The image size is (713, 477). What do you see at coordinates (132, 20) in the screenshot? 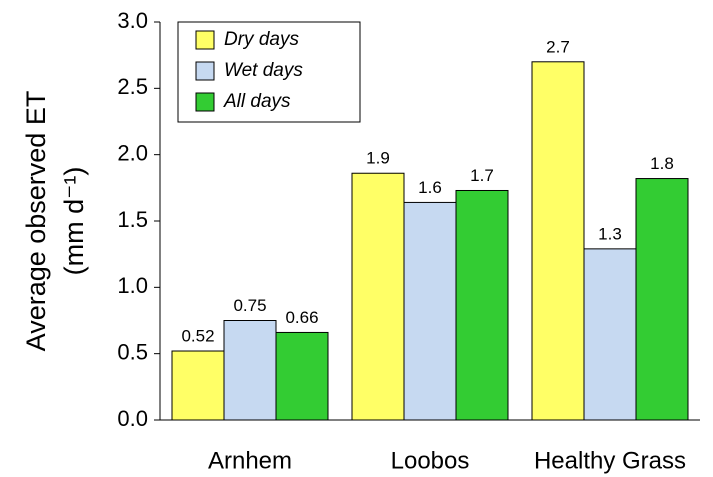
I see `y-tick-label: 3.0` at bounding box center [132, 20].